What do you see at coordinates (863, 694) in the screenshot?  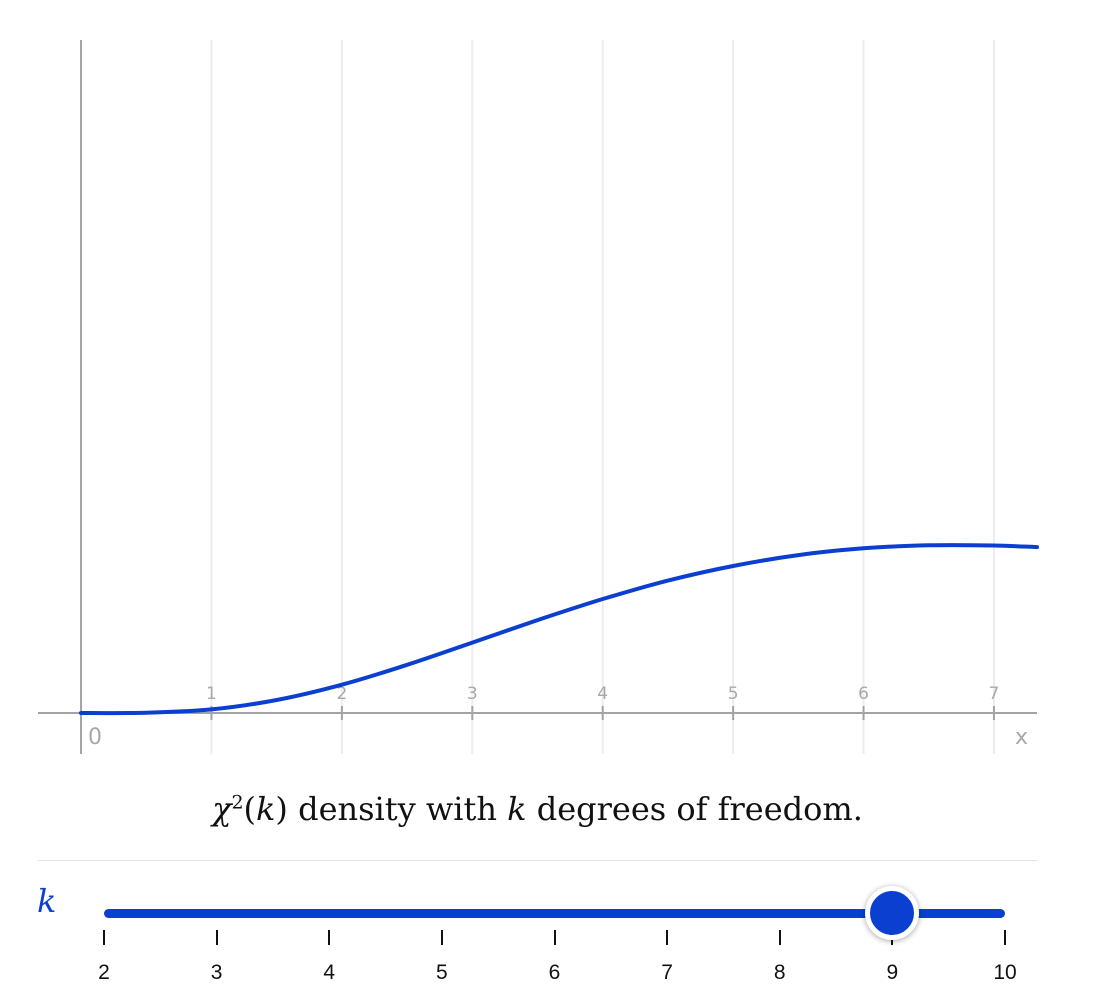 I see `x-tick-label-6: 6` at bounding box center [863, 694].